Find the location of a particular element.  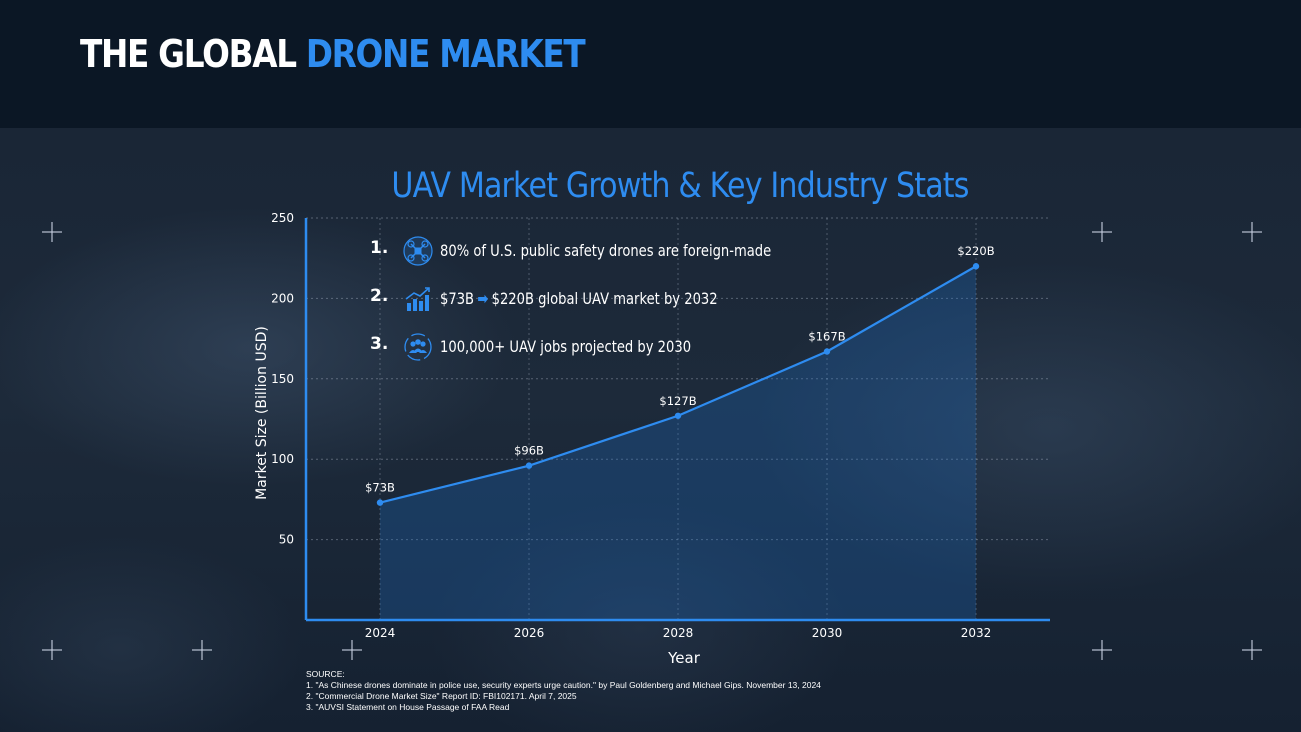

page-title-main: THE GLOBAL is located at coordinates (188, 54).